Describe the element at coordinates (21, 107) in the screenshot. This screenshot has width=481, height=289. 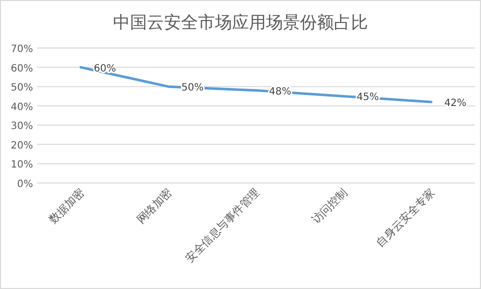
I see `y-tick-label: 40%` at that location.